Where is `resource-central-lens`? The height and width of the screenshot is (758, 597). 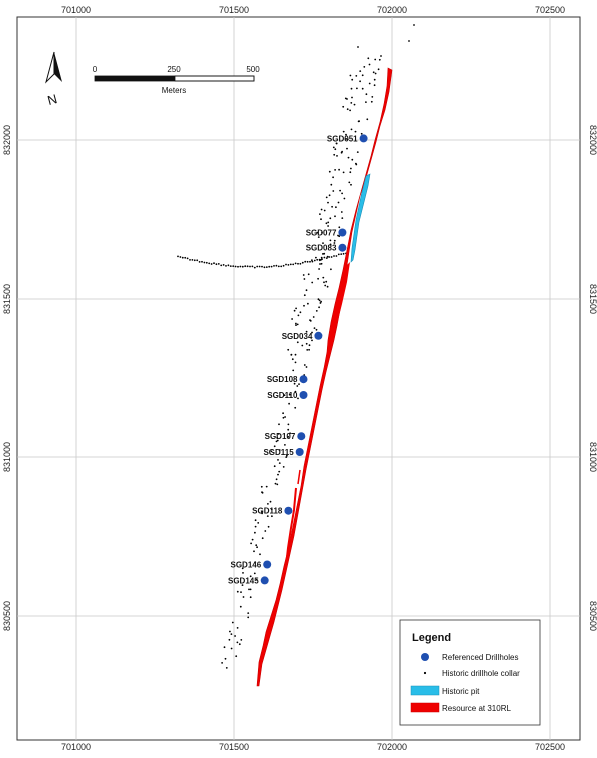 resource-central-lens is located at coordinates (338, 307).